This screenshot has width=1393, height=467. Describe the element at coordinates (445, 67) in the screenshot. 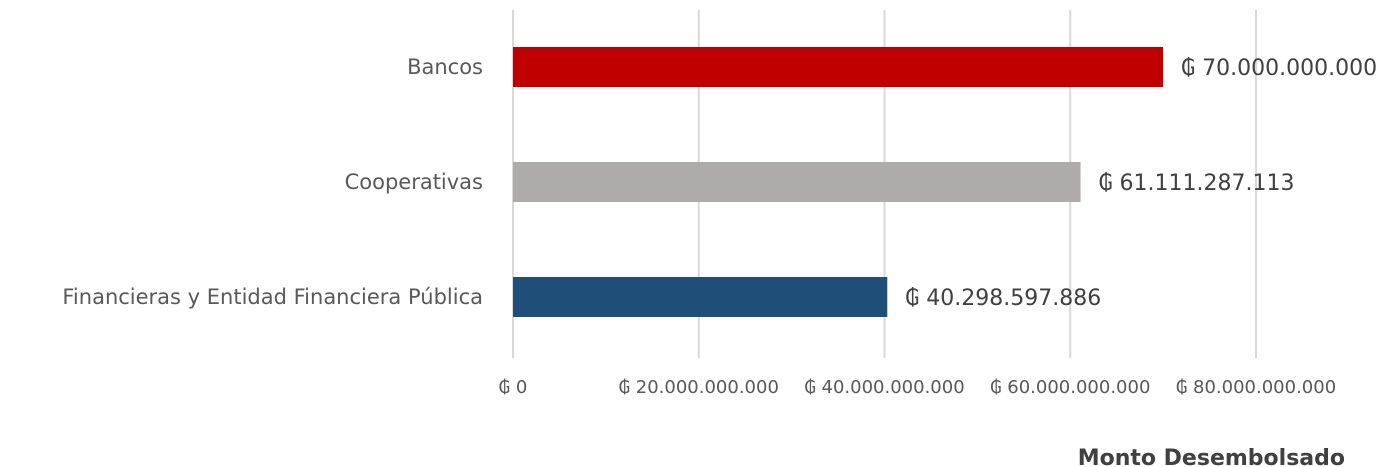

I see `category-label-0: Bancos` at that location.